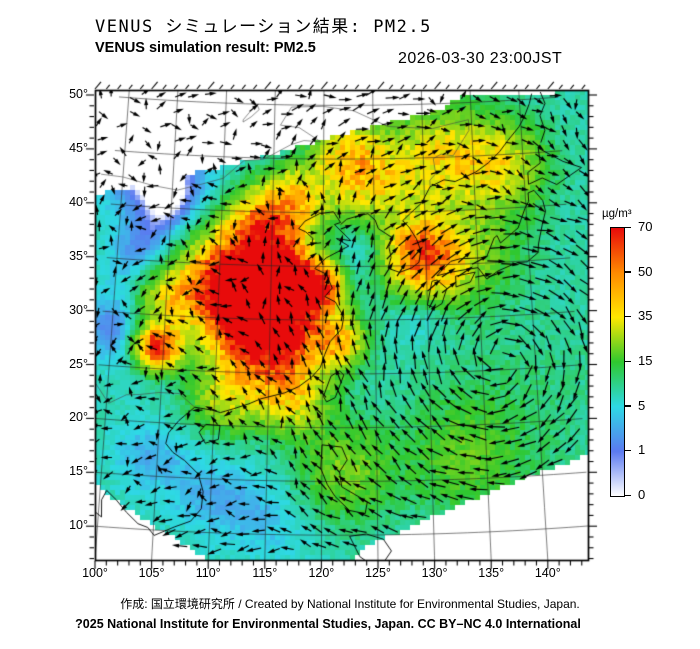 The height and width of the screenshot is (649, 700). What do you see at coordinates (208, 573) in the screenshot?
I see `x-axis-tick-label: 110°` at bounding box center [208, 573].